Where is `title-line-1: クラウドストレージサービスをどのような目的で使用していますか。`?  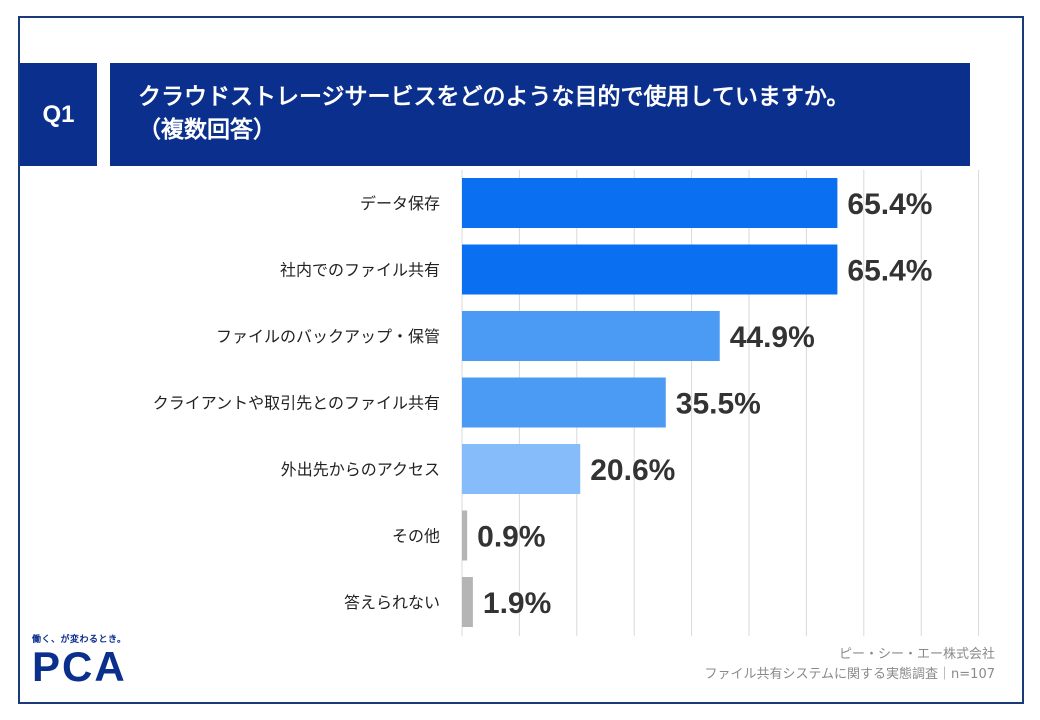 title-line-1: クラウドストレージサービスをどのような目的で使用していますか。 is located at coordinates (494, 97).